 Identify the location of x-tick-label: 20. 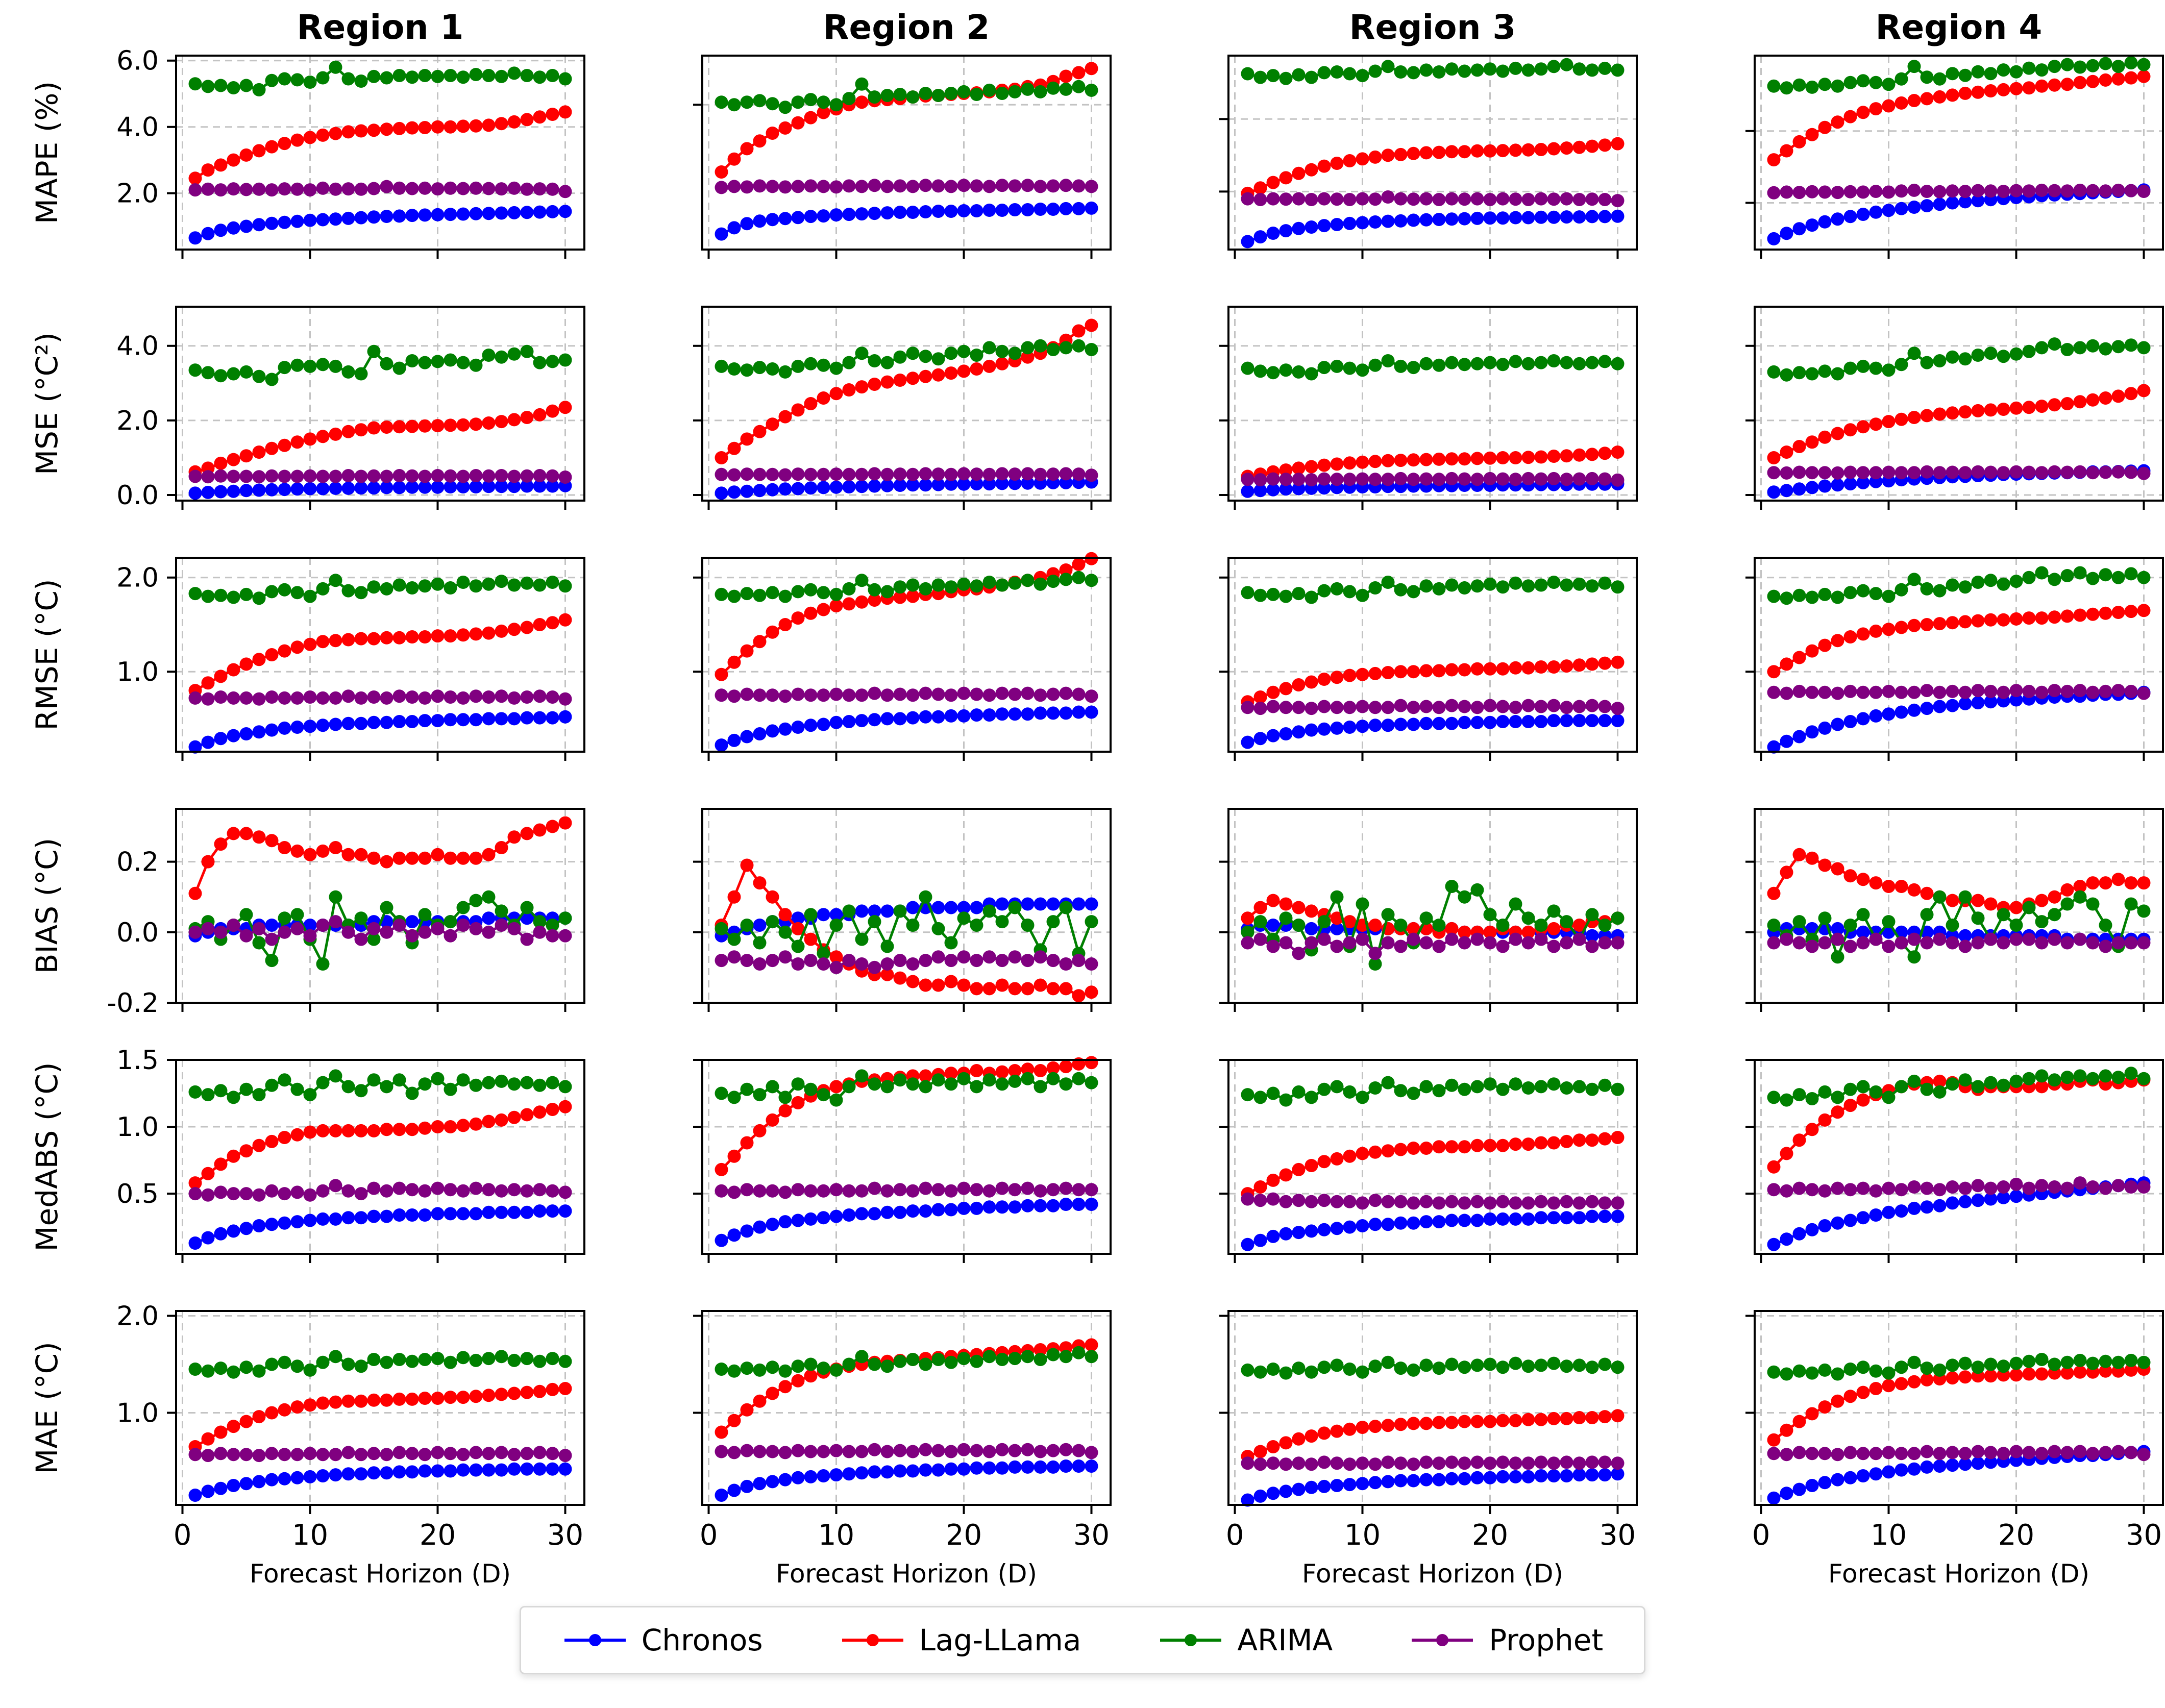
(1490, 1535).